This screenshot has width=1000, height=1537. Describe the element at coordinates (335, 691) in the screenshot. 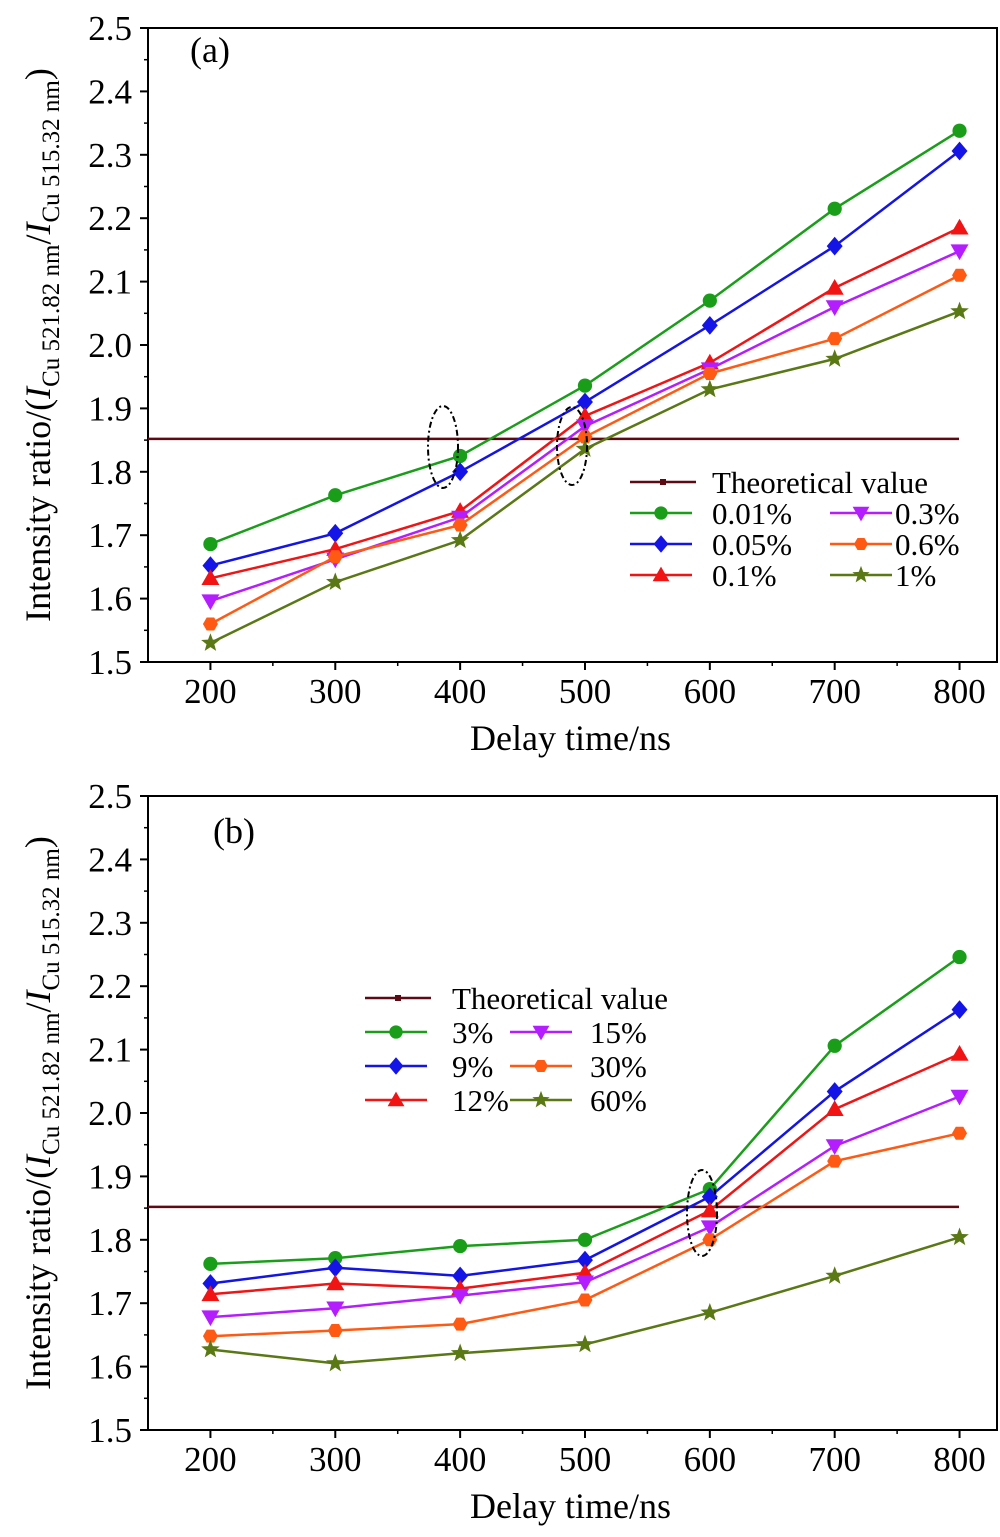

I see `x-tick-label: 300` at that location.